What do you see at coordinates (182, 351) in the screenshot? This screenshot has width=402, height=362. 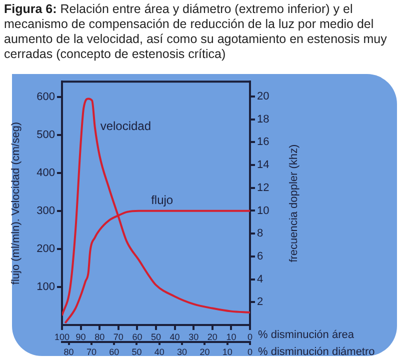 I see `x2-tick-label: 30` at bounding box center [182, 351].